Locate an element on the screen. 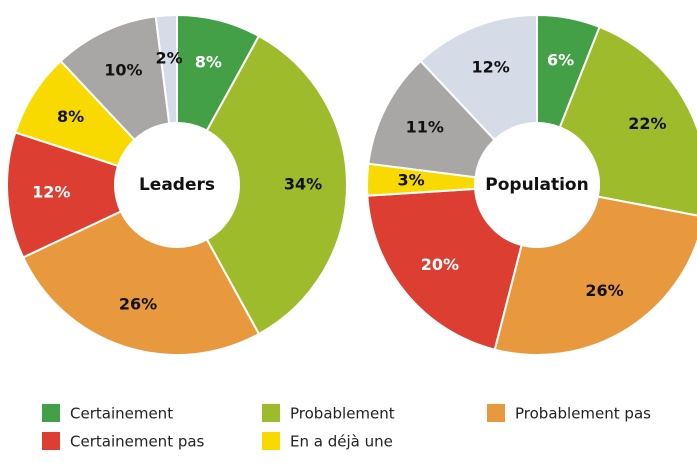 The image size is (697, 463). slice-label: 11% is located at coordinates (425, 126).